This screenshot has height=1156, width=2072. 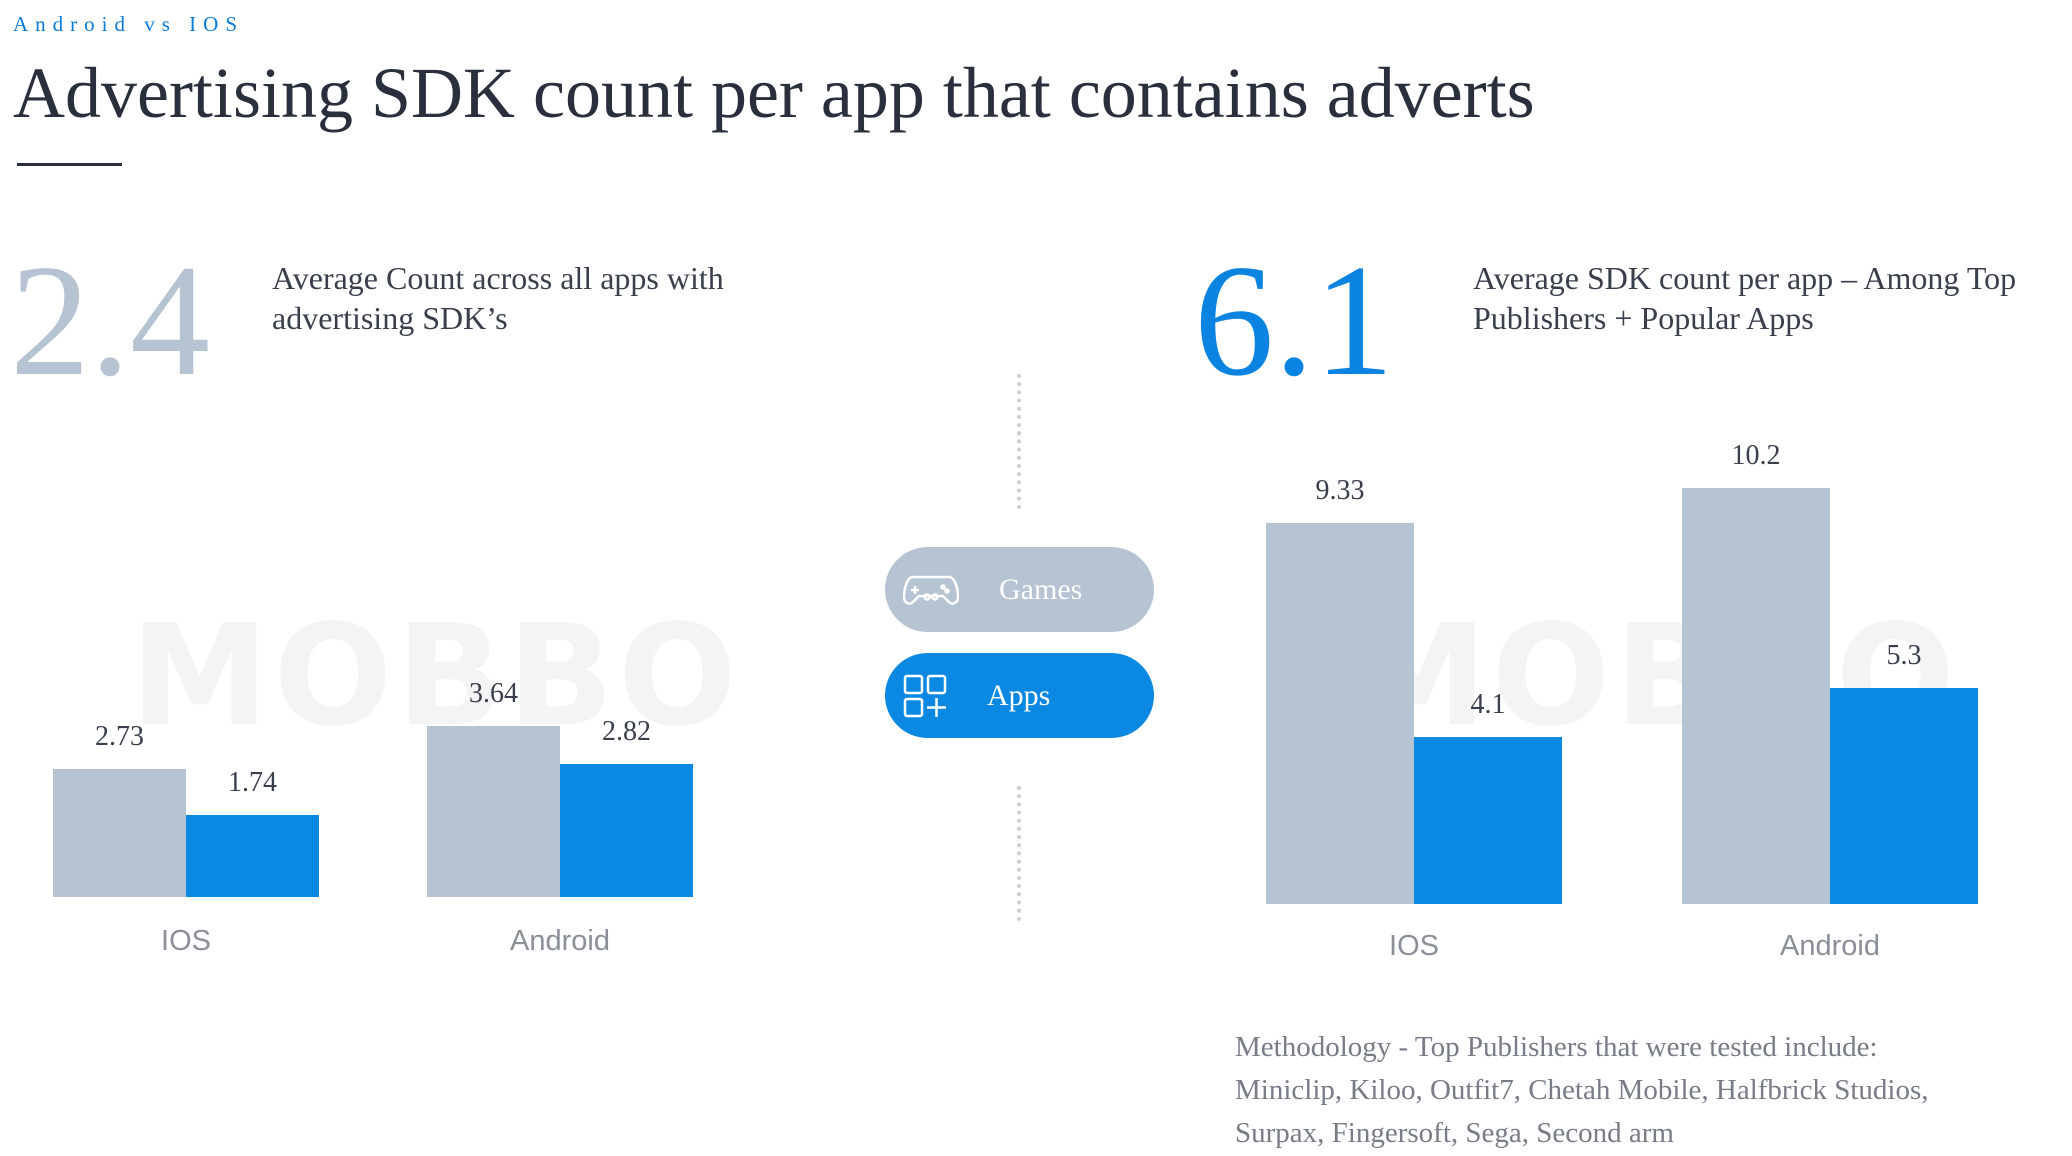 I want to click on methodology-line: Surpax, Fingersoft, Sega, Second arm, so click(x=1454, y=1133).